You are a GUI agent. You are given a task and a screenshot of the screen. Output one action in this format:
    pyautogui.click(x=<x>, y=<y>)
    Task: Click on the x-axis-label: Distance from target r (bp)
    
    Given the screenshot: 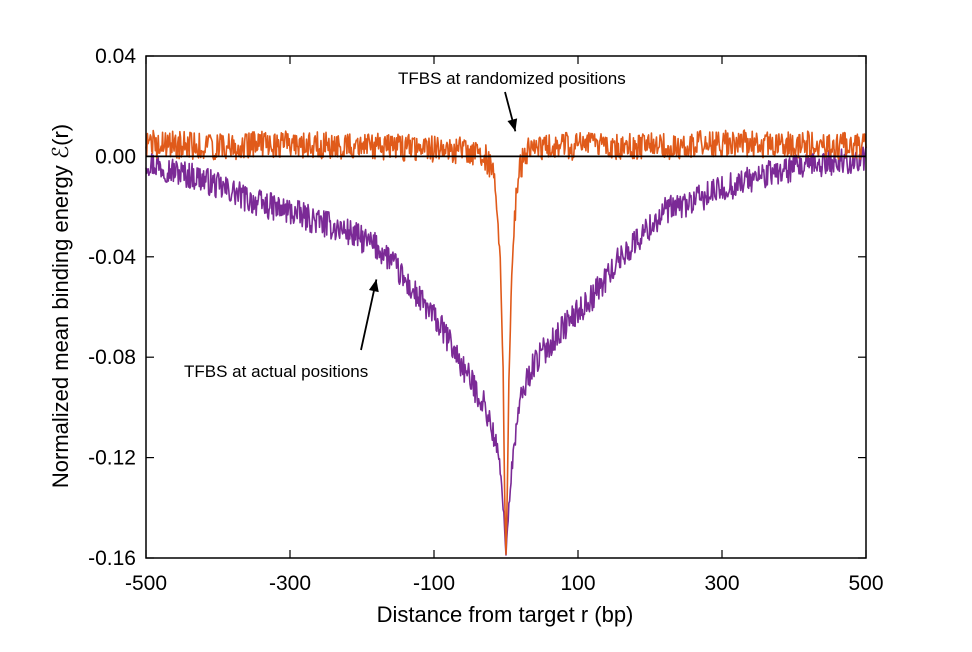 What is the action you would take?
    pyautogui.click(x=505, y=614)
    